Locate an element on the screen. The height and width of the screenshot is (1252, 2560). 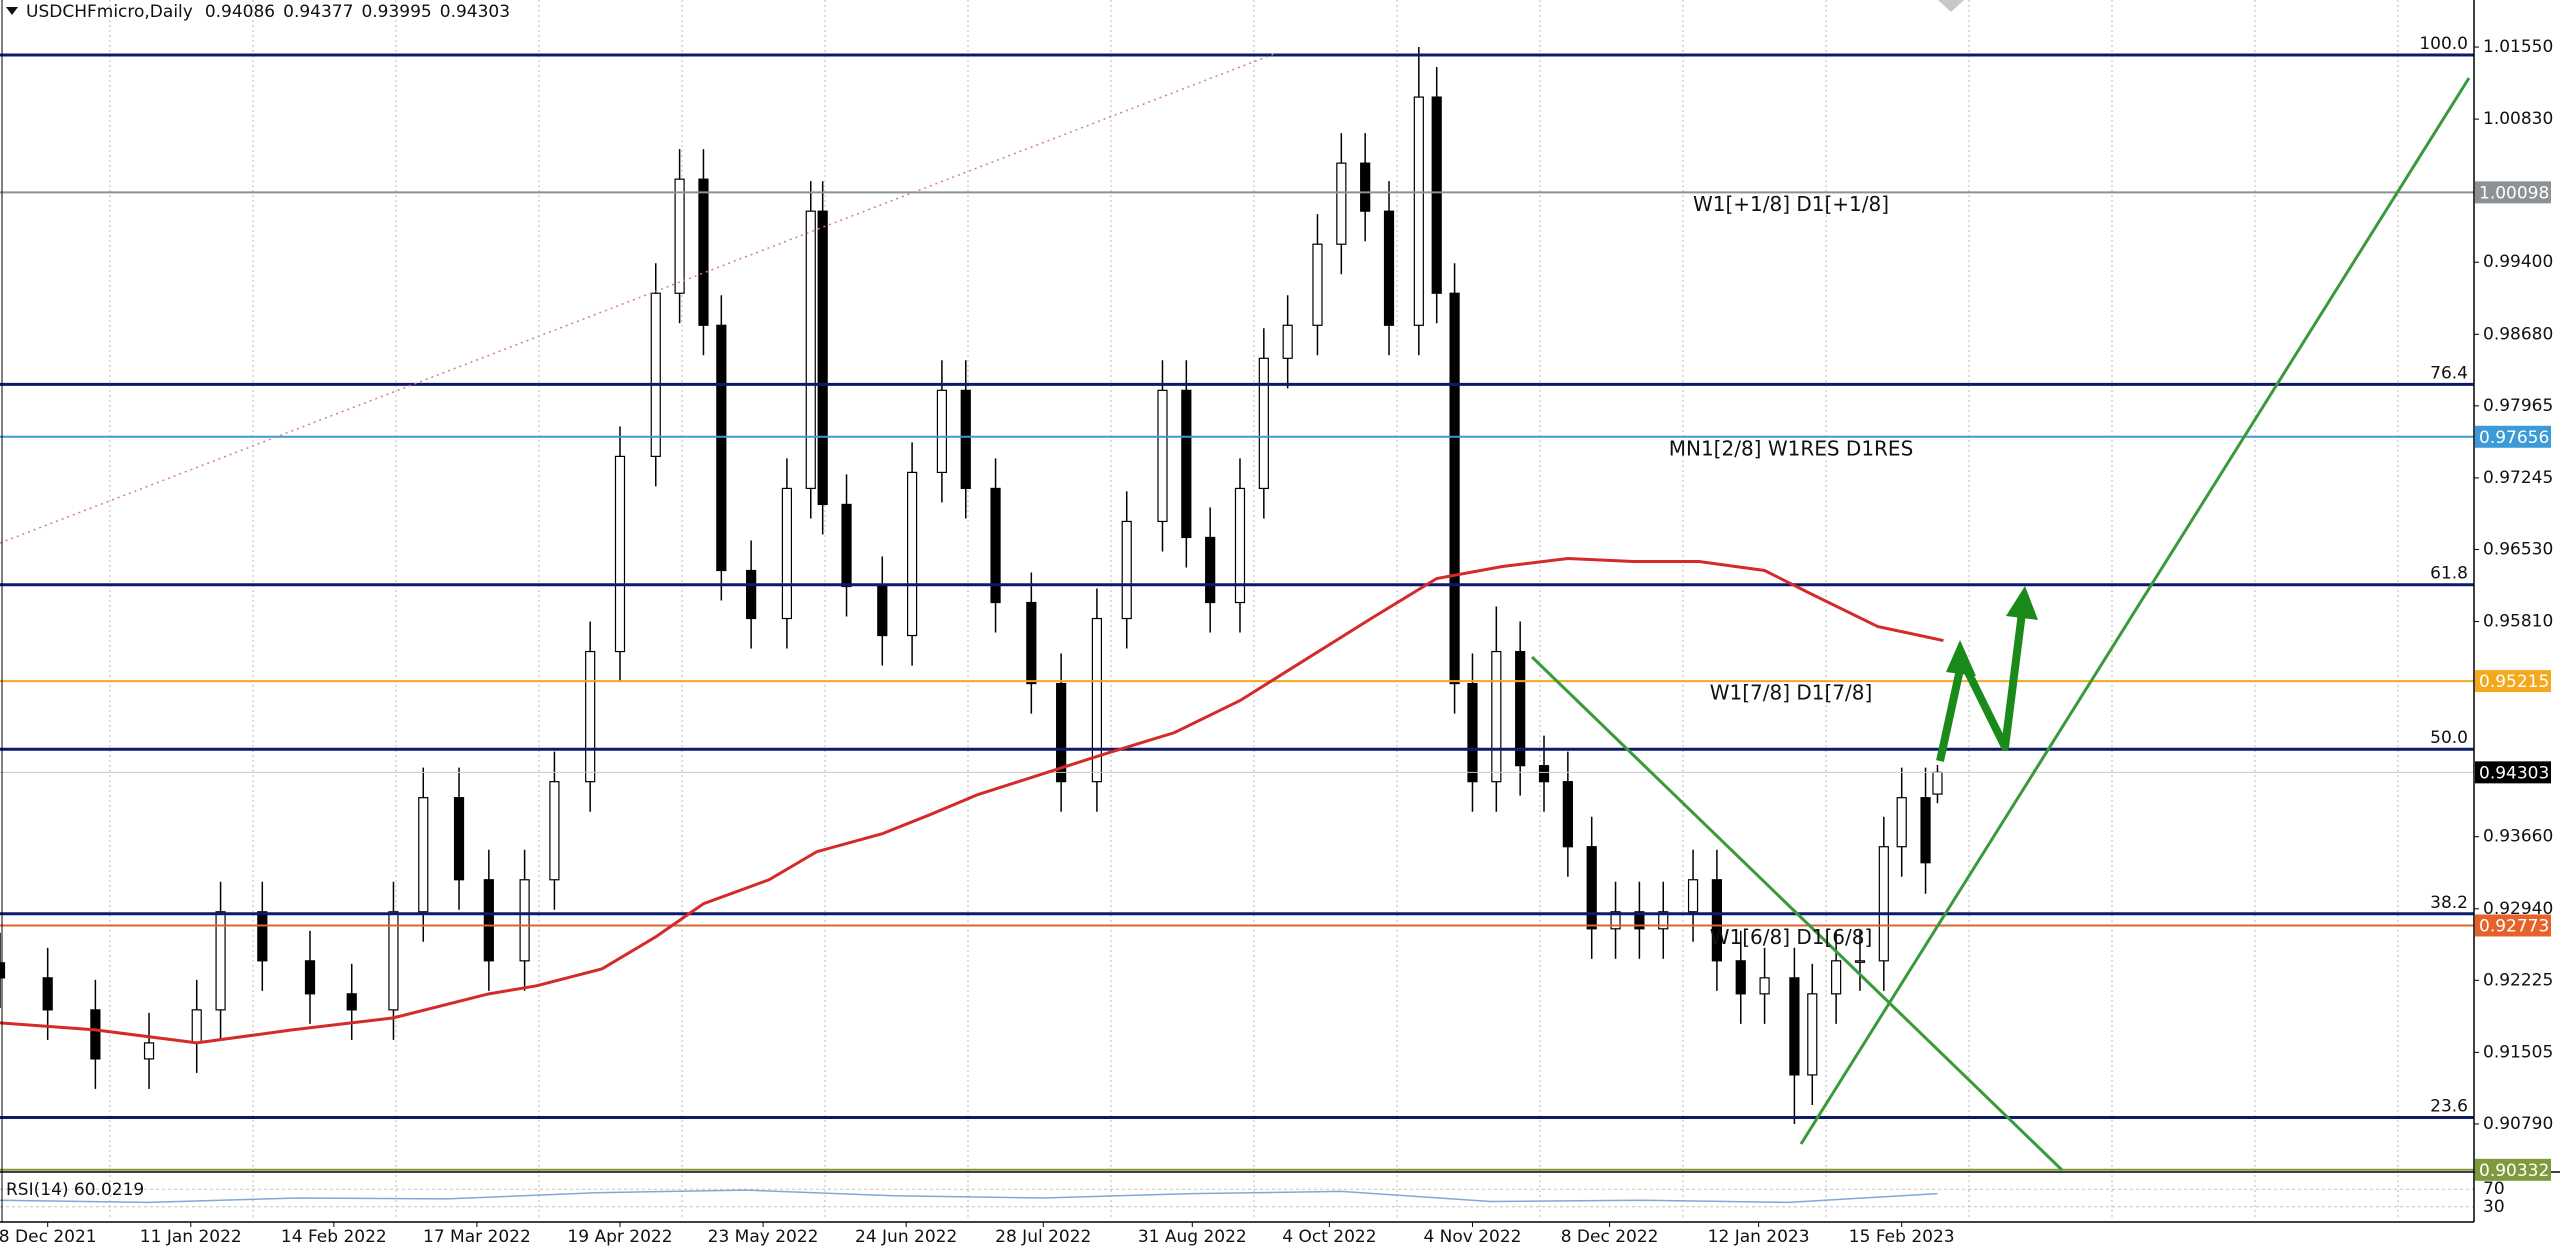
murrey-label: W1[7/8] D1[7/8] is located at coordinates (1791, 693).